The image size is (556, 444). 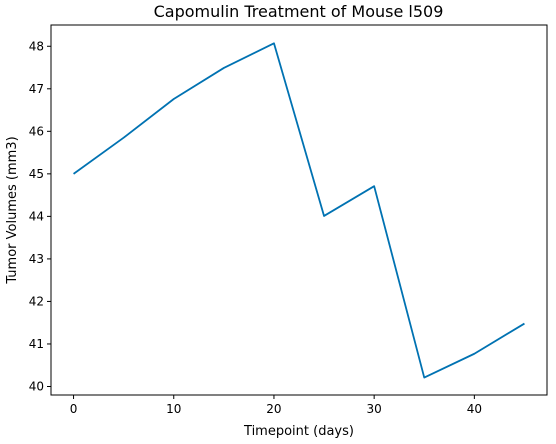 What do you see at coordinates (36, 259) in the screenshot?
I see `y-tick-label: 43` at bounding box center [36, 259].